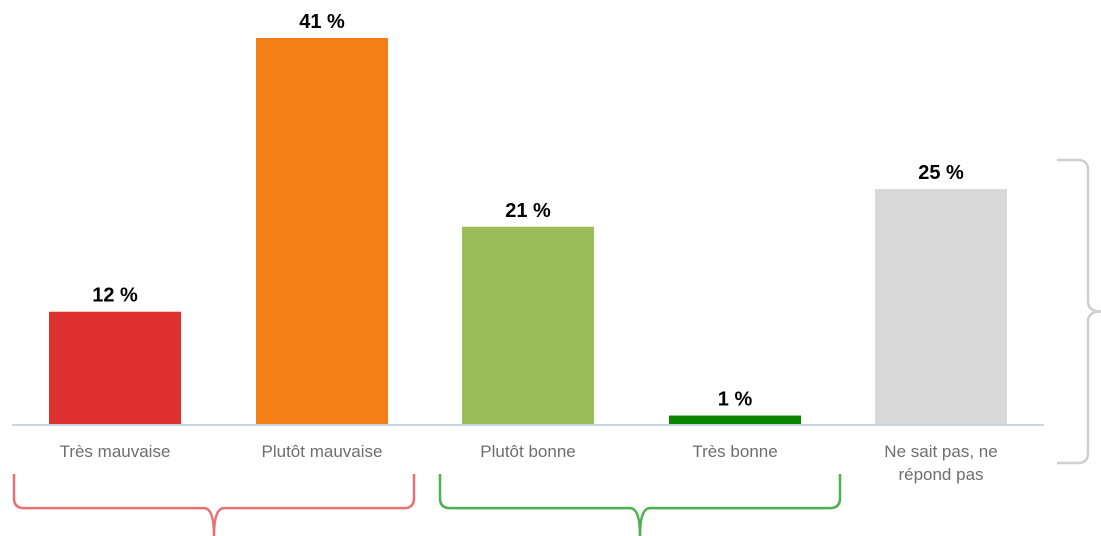 The image size is (1101, 536). I want to click on category-label-5: Ne sait pas, ne répond pas, so click(940, 463).